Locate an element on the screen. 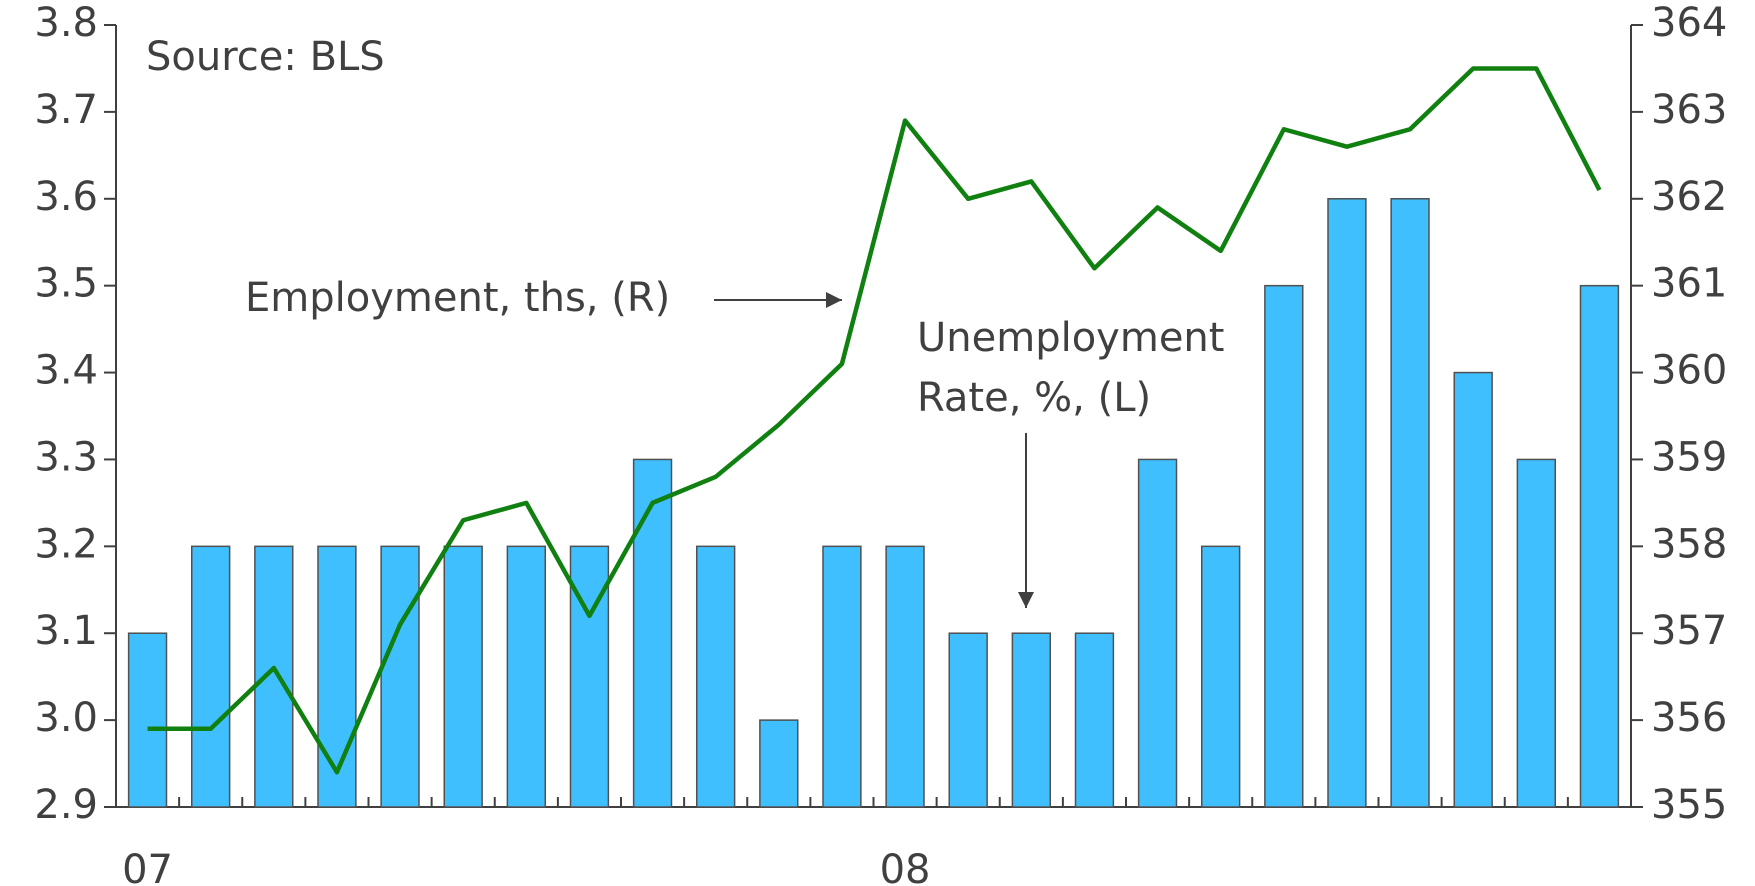  y-tick-label: 3.7 is located at coordinates (66, 110).